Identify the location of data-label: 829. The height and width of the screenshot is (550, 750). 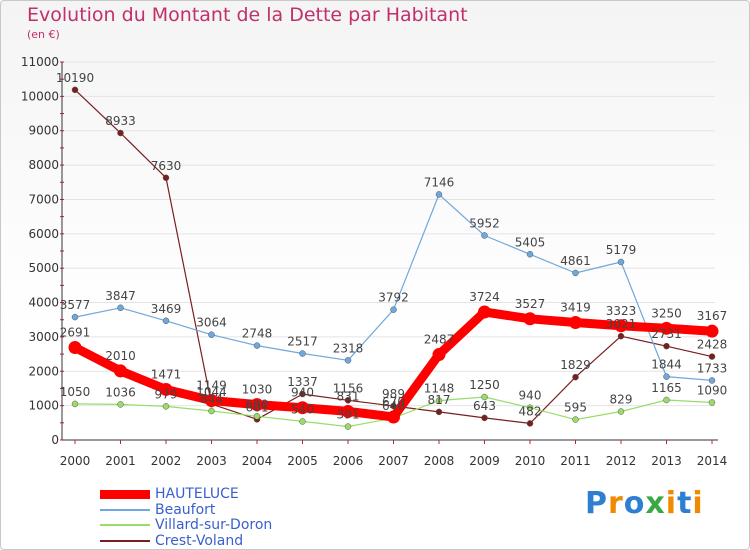
(621, 400).